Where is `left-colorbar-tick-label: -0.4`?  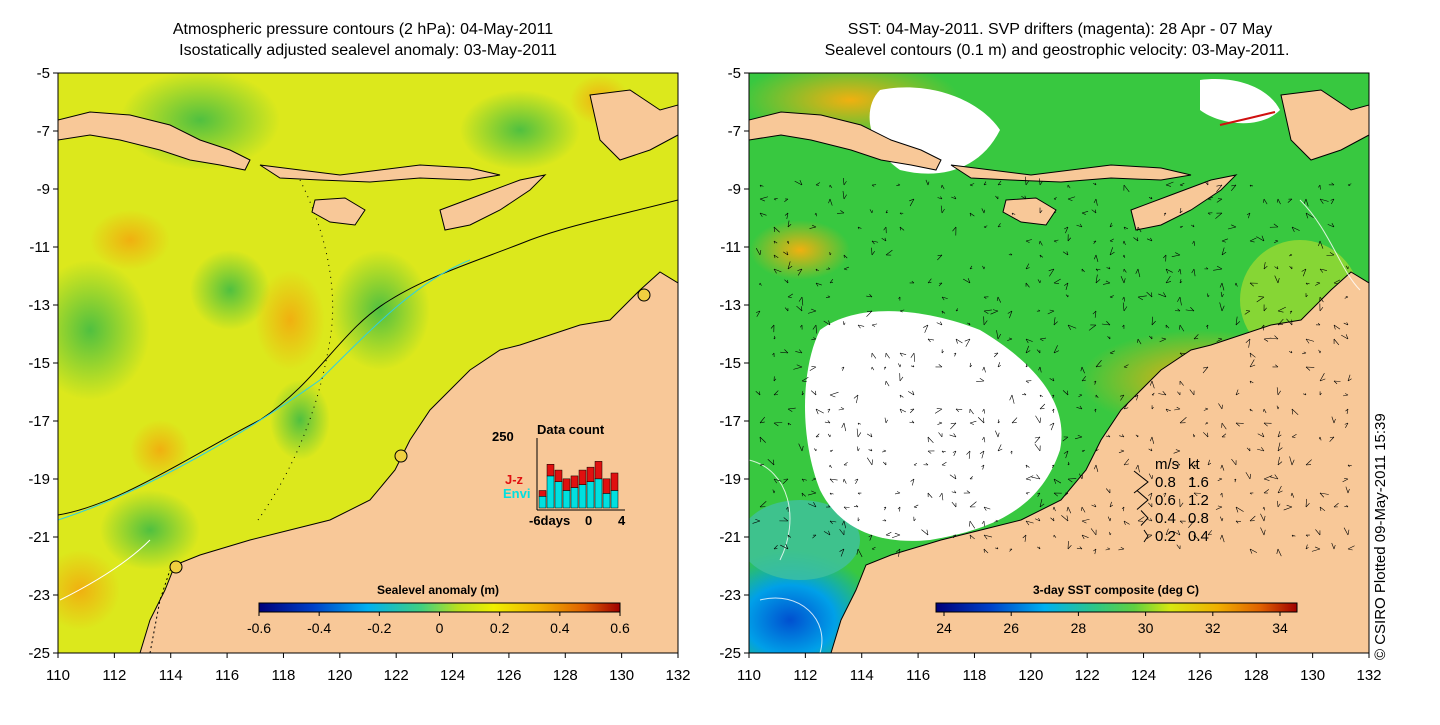 left-colorbar-tick-label: -0.4 is located at coordinates (319, 628).